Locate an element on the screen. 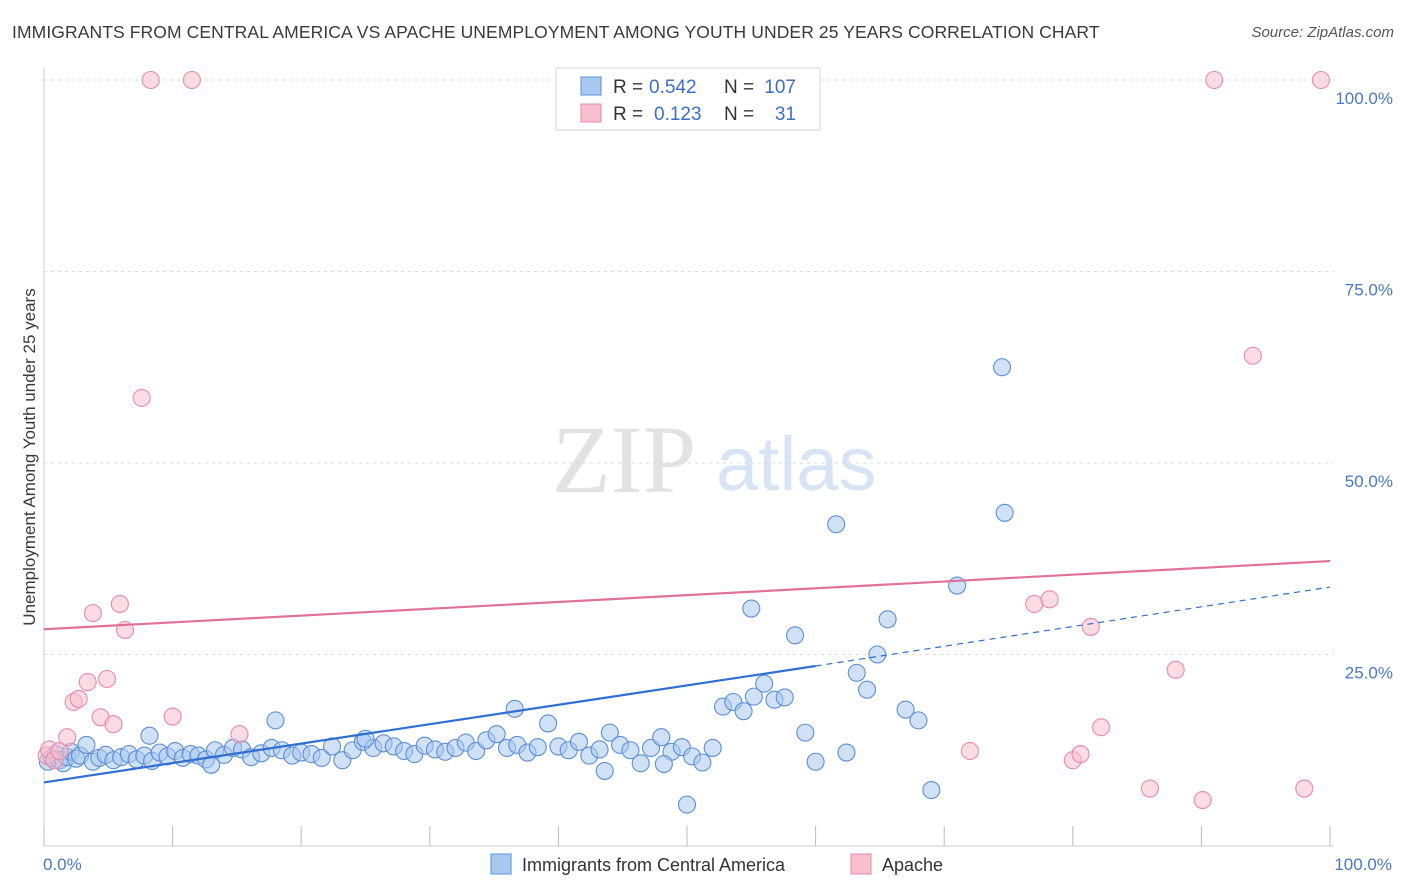 This screenshot has width=1406, height=892. y-tick-labels: 25.0% 50.0% 75.0% 100.0% is located at coordinates (1364, 386).